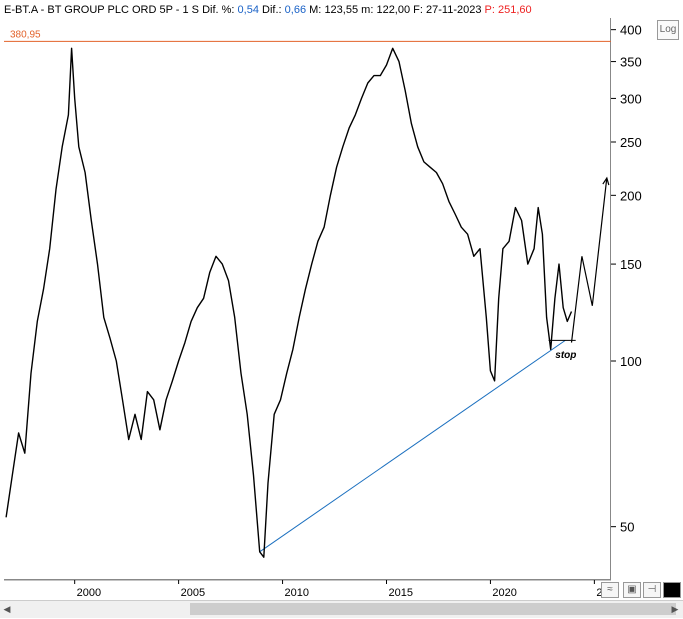 This screenshot has height=619, width=683. I want to click on price-value: 251,60, so click(515, 10).